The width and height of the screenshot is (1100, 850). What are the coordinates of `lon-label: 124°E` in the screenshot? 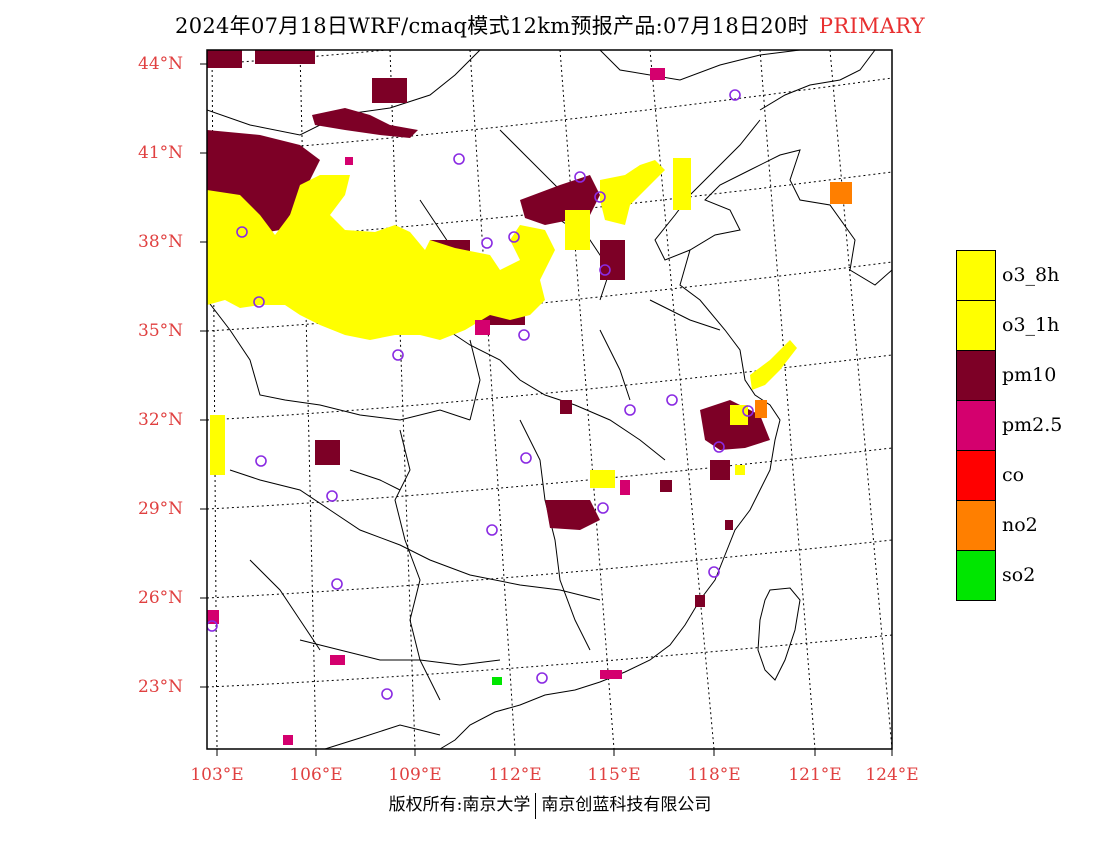 It's located at (892, 775).